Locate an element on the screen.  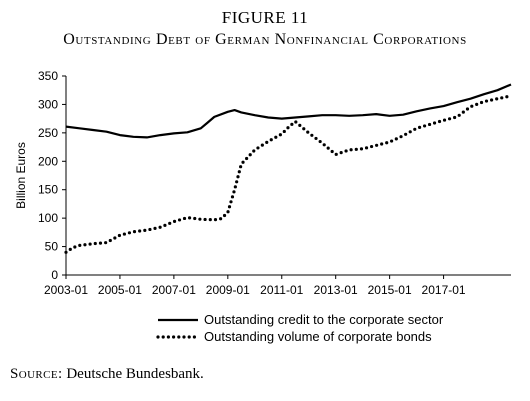
x-tick-label: 2007-01 is located at coordinates (174, 290).